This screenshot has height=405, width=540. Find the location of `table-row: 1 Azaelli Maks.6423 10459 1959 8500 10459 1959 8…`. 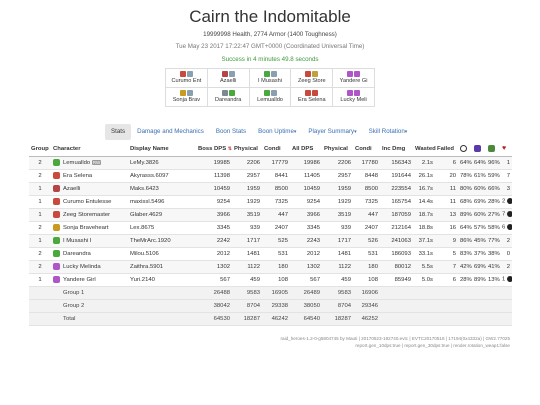

table-row: 1 Azaelli Maks.6423 10459 1959 8500 10459 1959 8… is located at coordinates (270, 189).